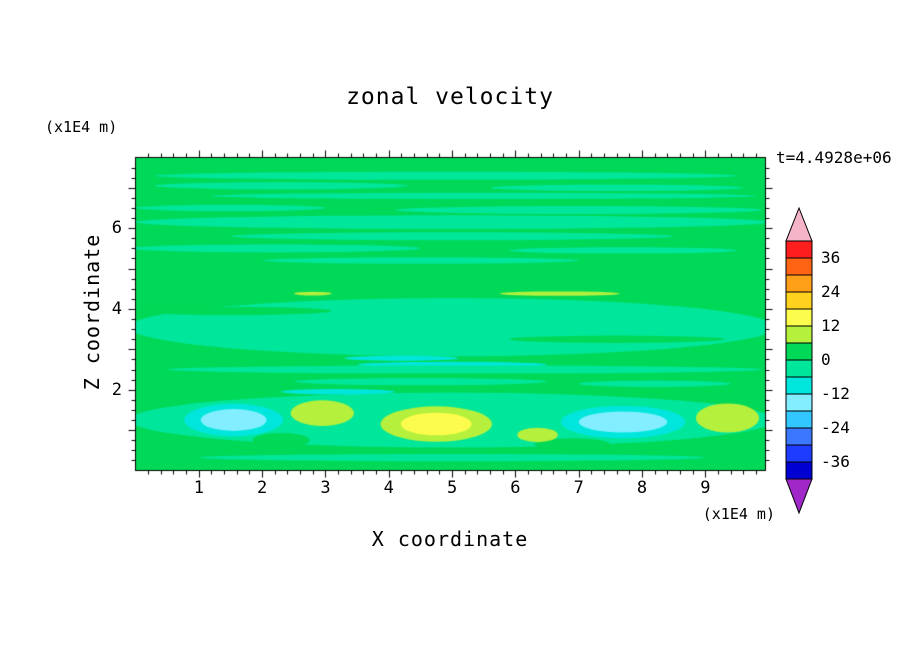 The image size is (904, 654). What do you see at coordinates (116, 308) in the screenshot?
I see `y-tick-label: 4` at bounding box center [116, 308].